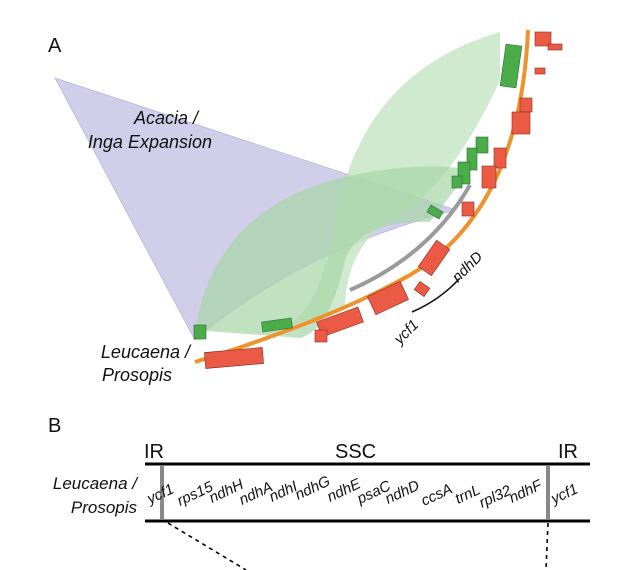  What do you see at coordinates (467, 266) in the screenshot?
I see `gene-label-ndhd: ndhD` at bounding box center [467, 266].